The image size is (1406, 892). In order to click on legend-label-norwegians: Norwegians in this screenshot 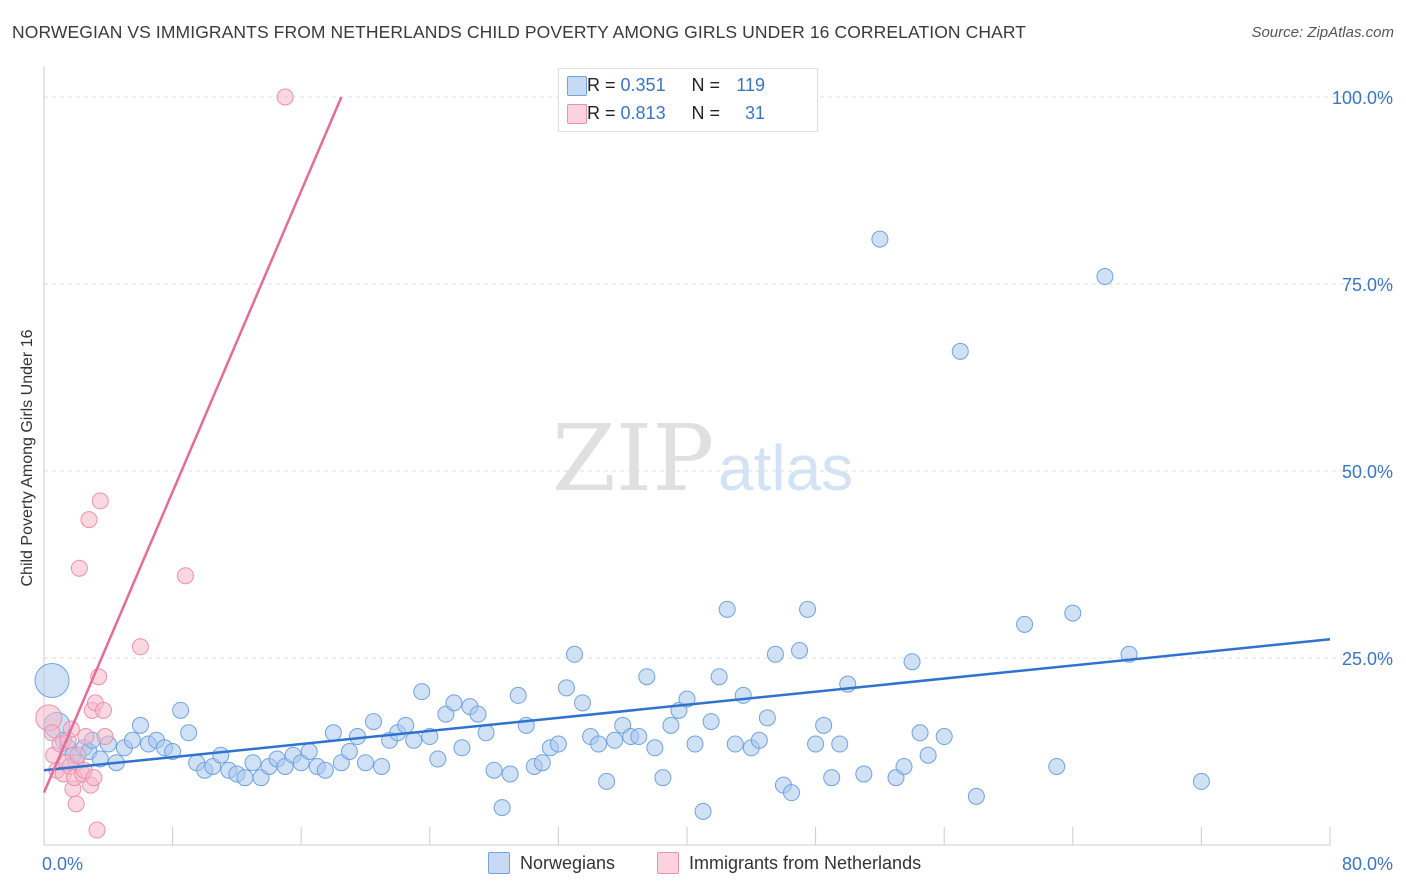, I will do `click(568, 862)`.